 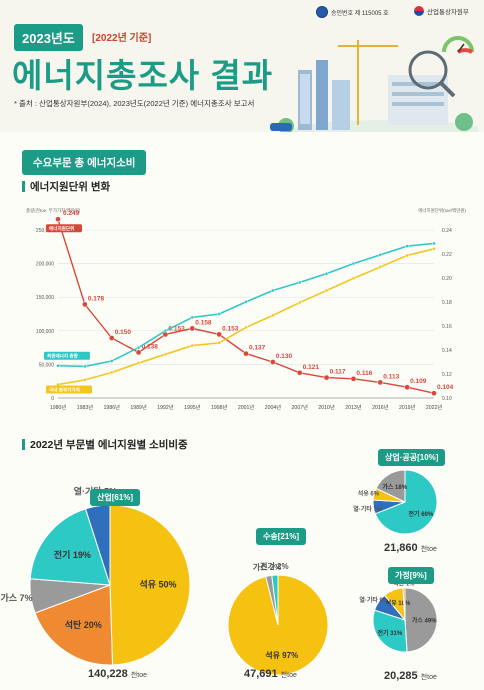 I want to click on pie-label: 석유 50%, so click(x=157, y=583).